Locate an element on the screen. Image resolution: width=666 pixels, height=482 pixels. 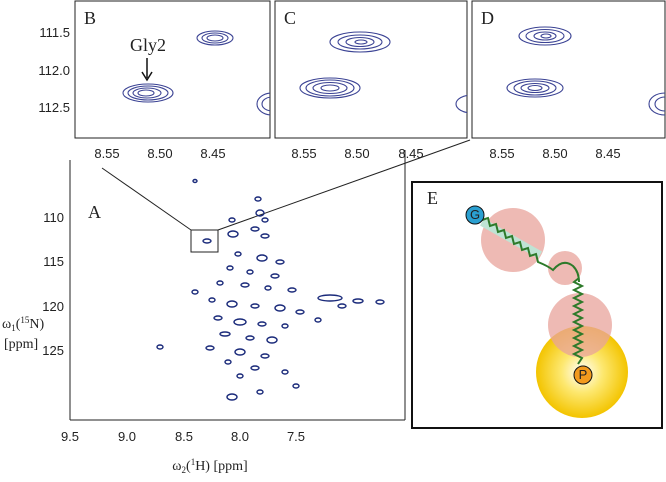
x-tick-label: 8.0 is located at coordinates (240, 436).